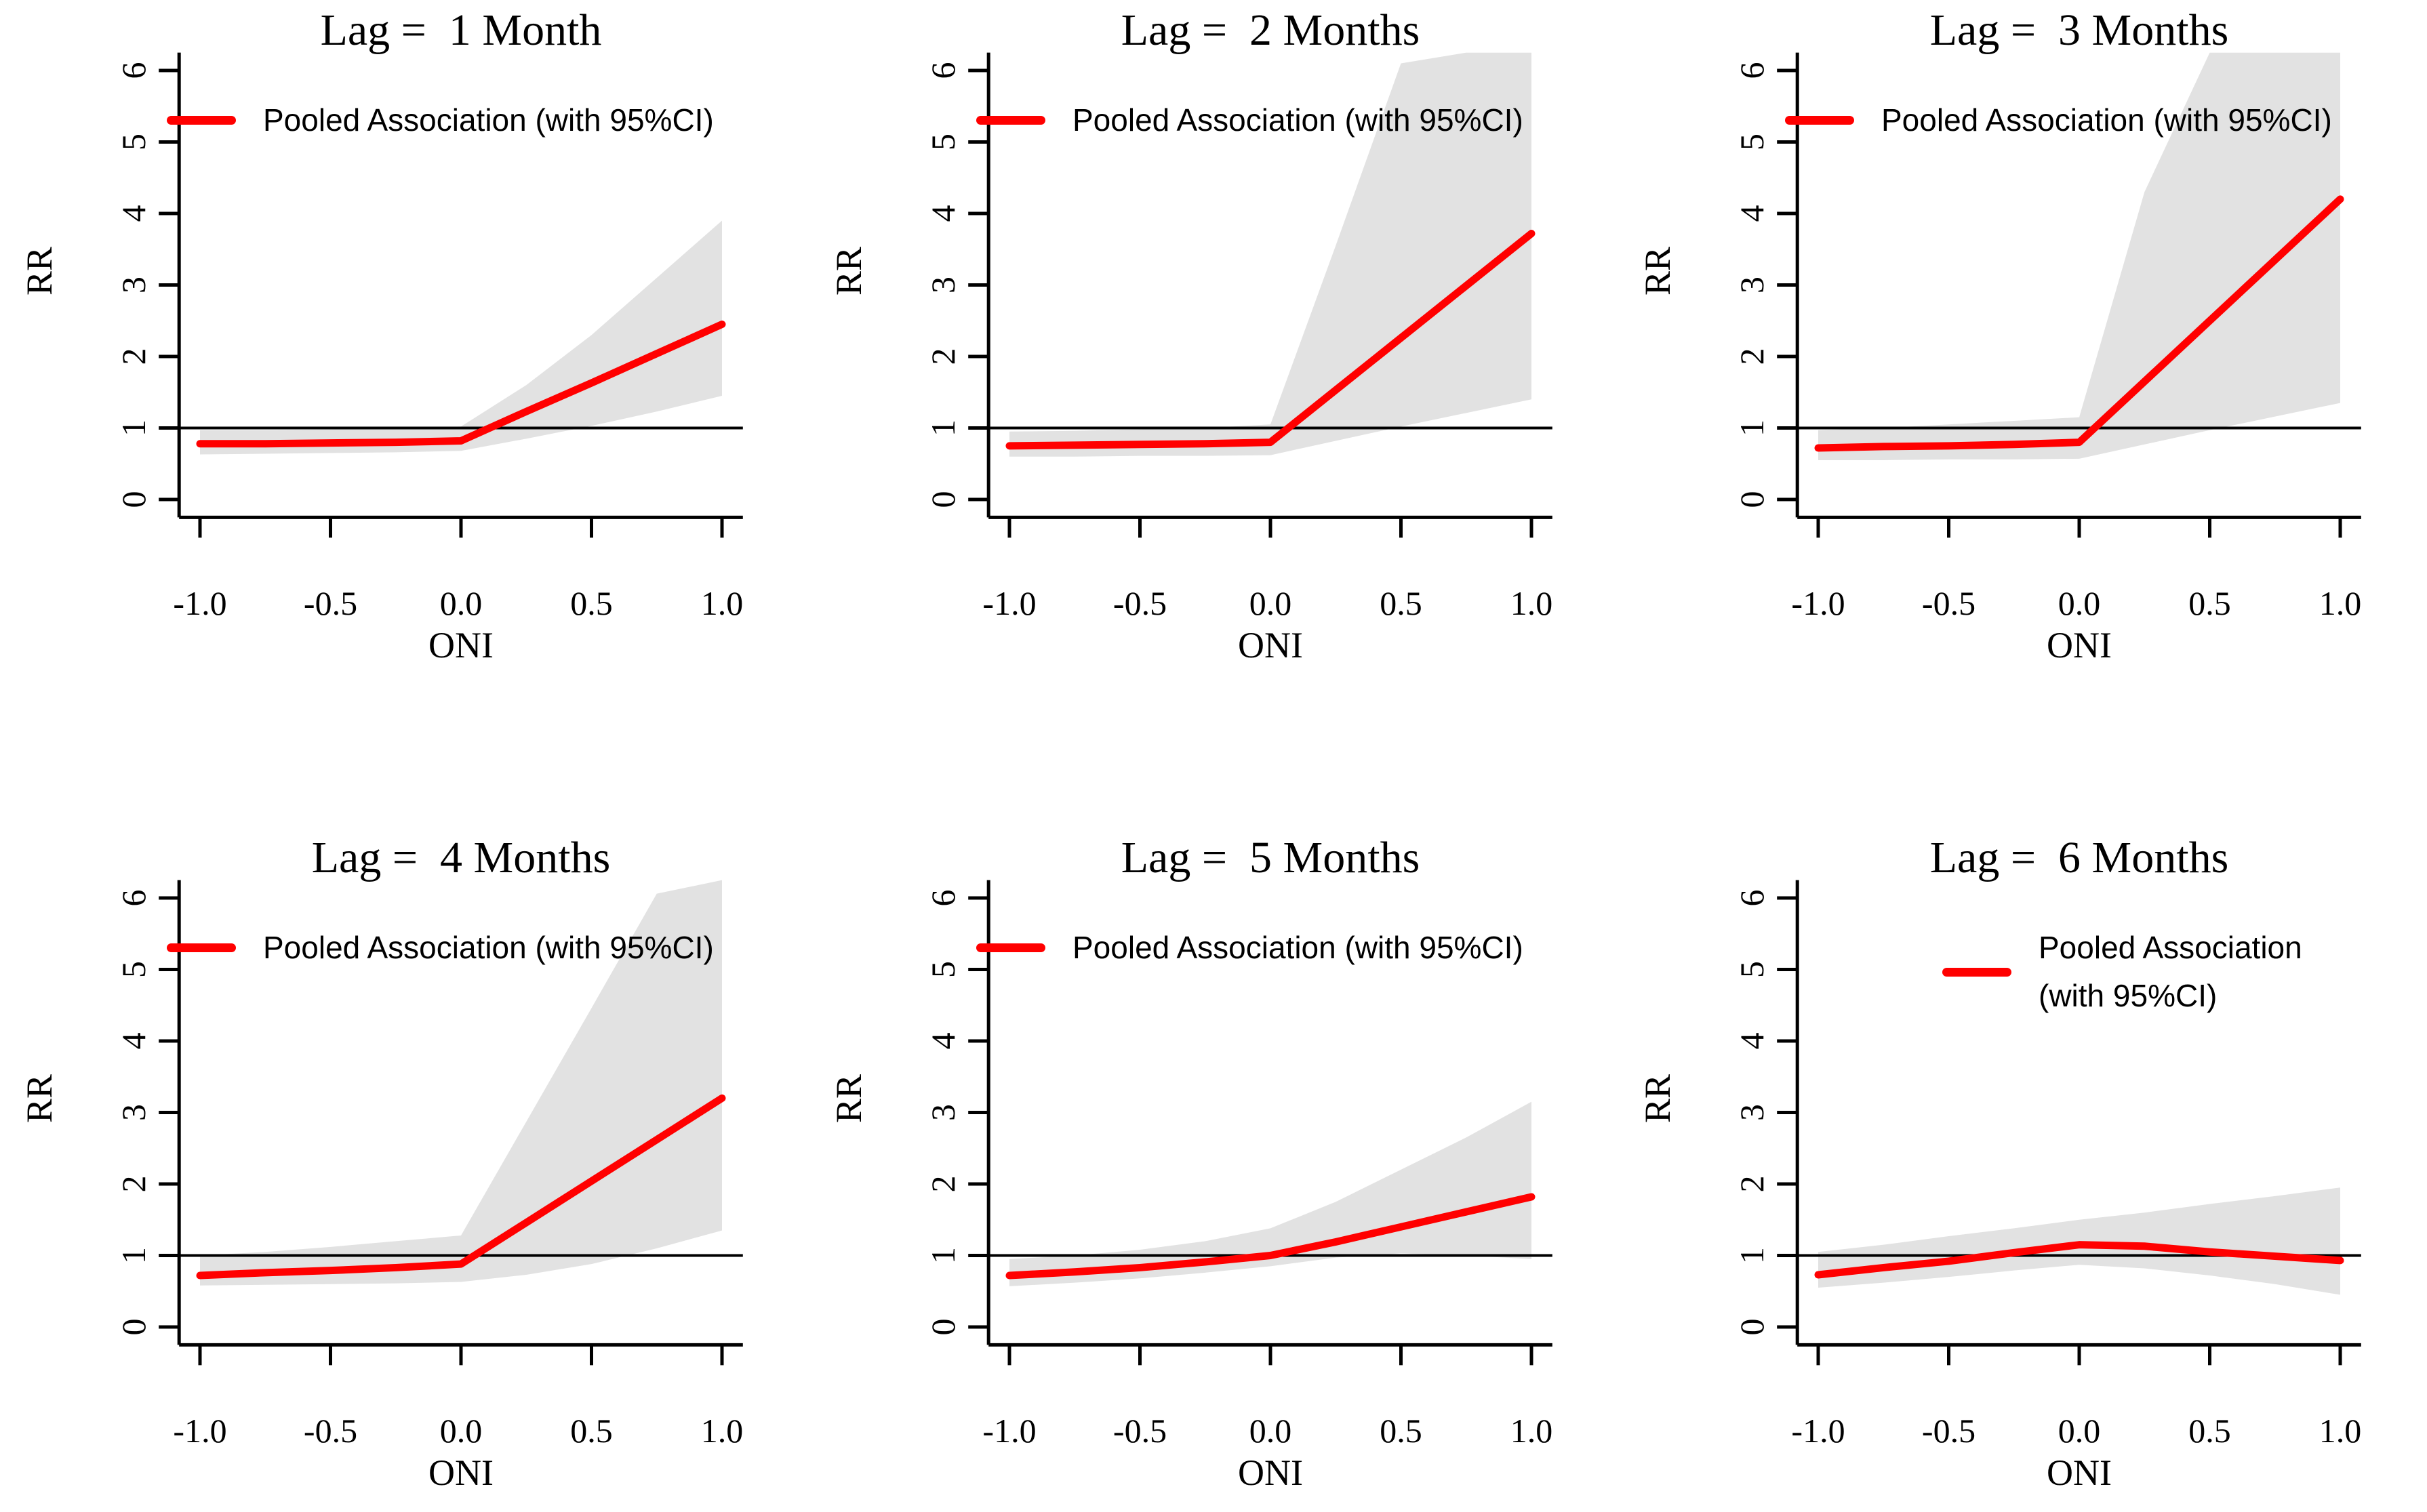 The height and width of the screenshot is (1512, 2427). What do you see at coordinates (2079, 857) in the screenshot?
I see `panel-title: Lag = 6 Months` at bounding box center [2079, 857].